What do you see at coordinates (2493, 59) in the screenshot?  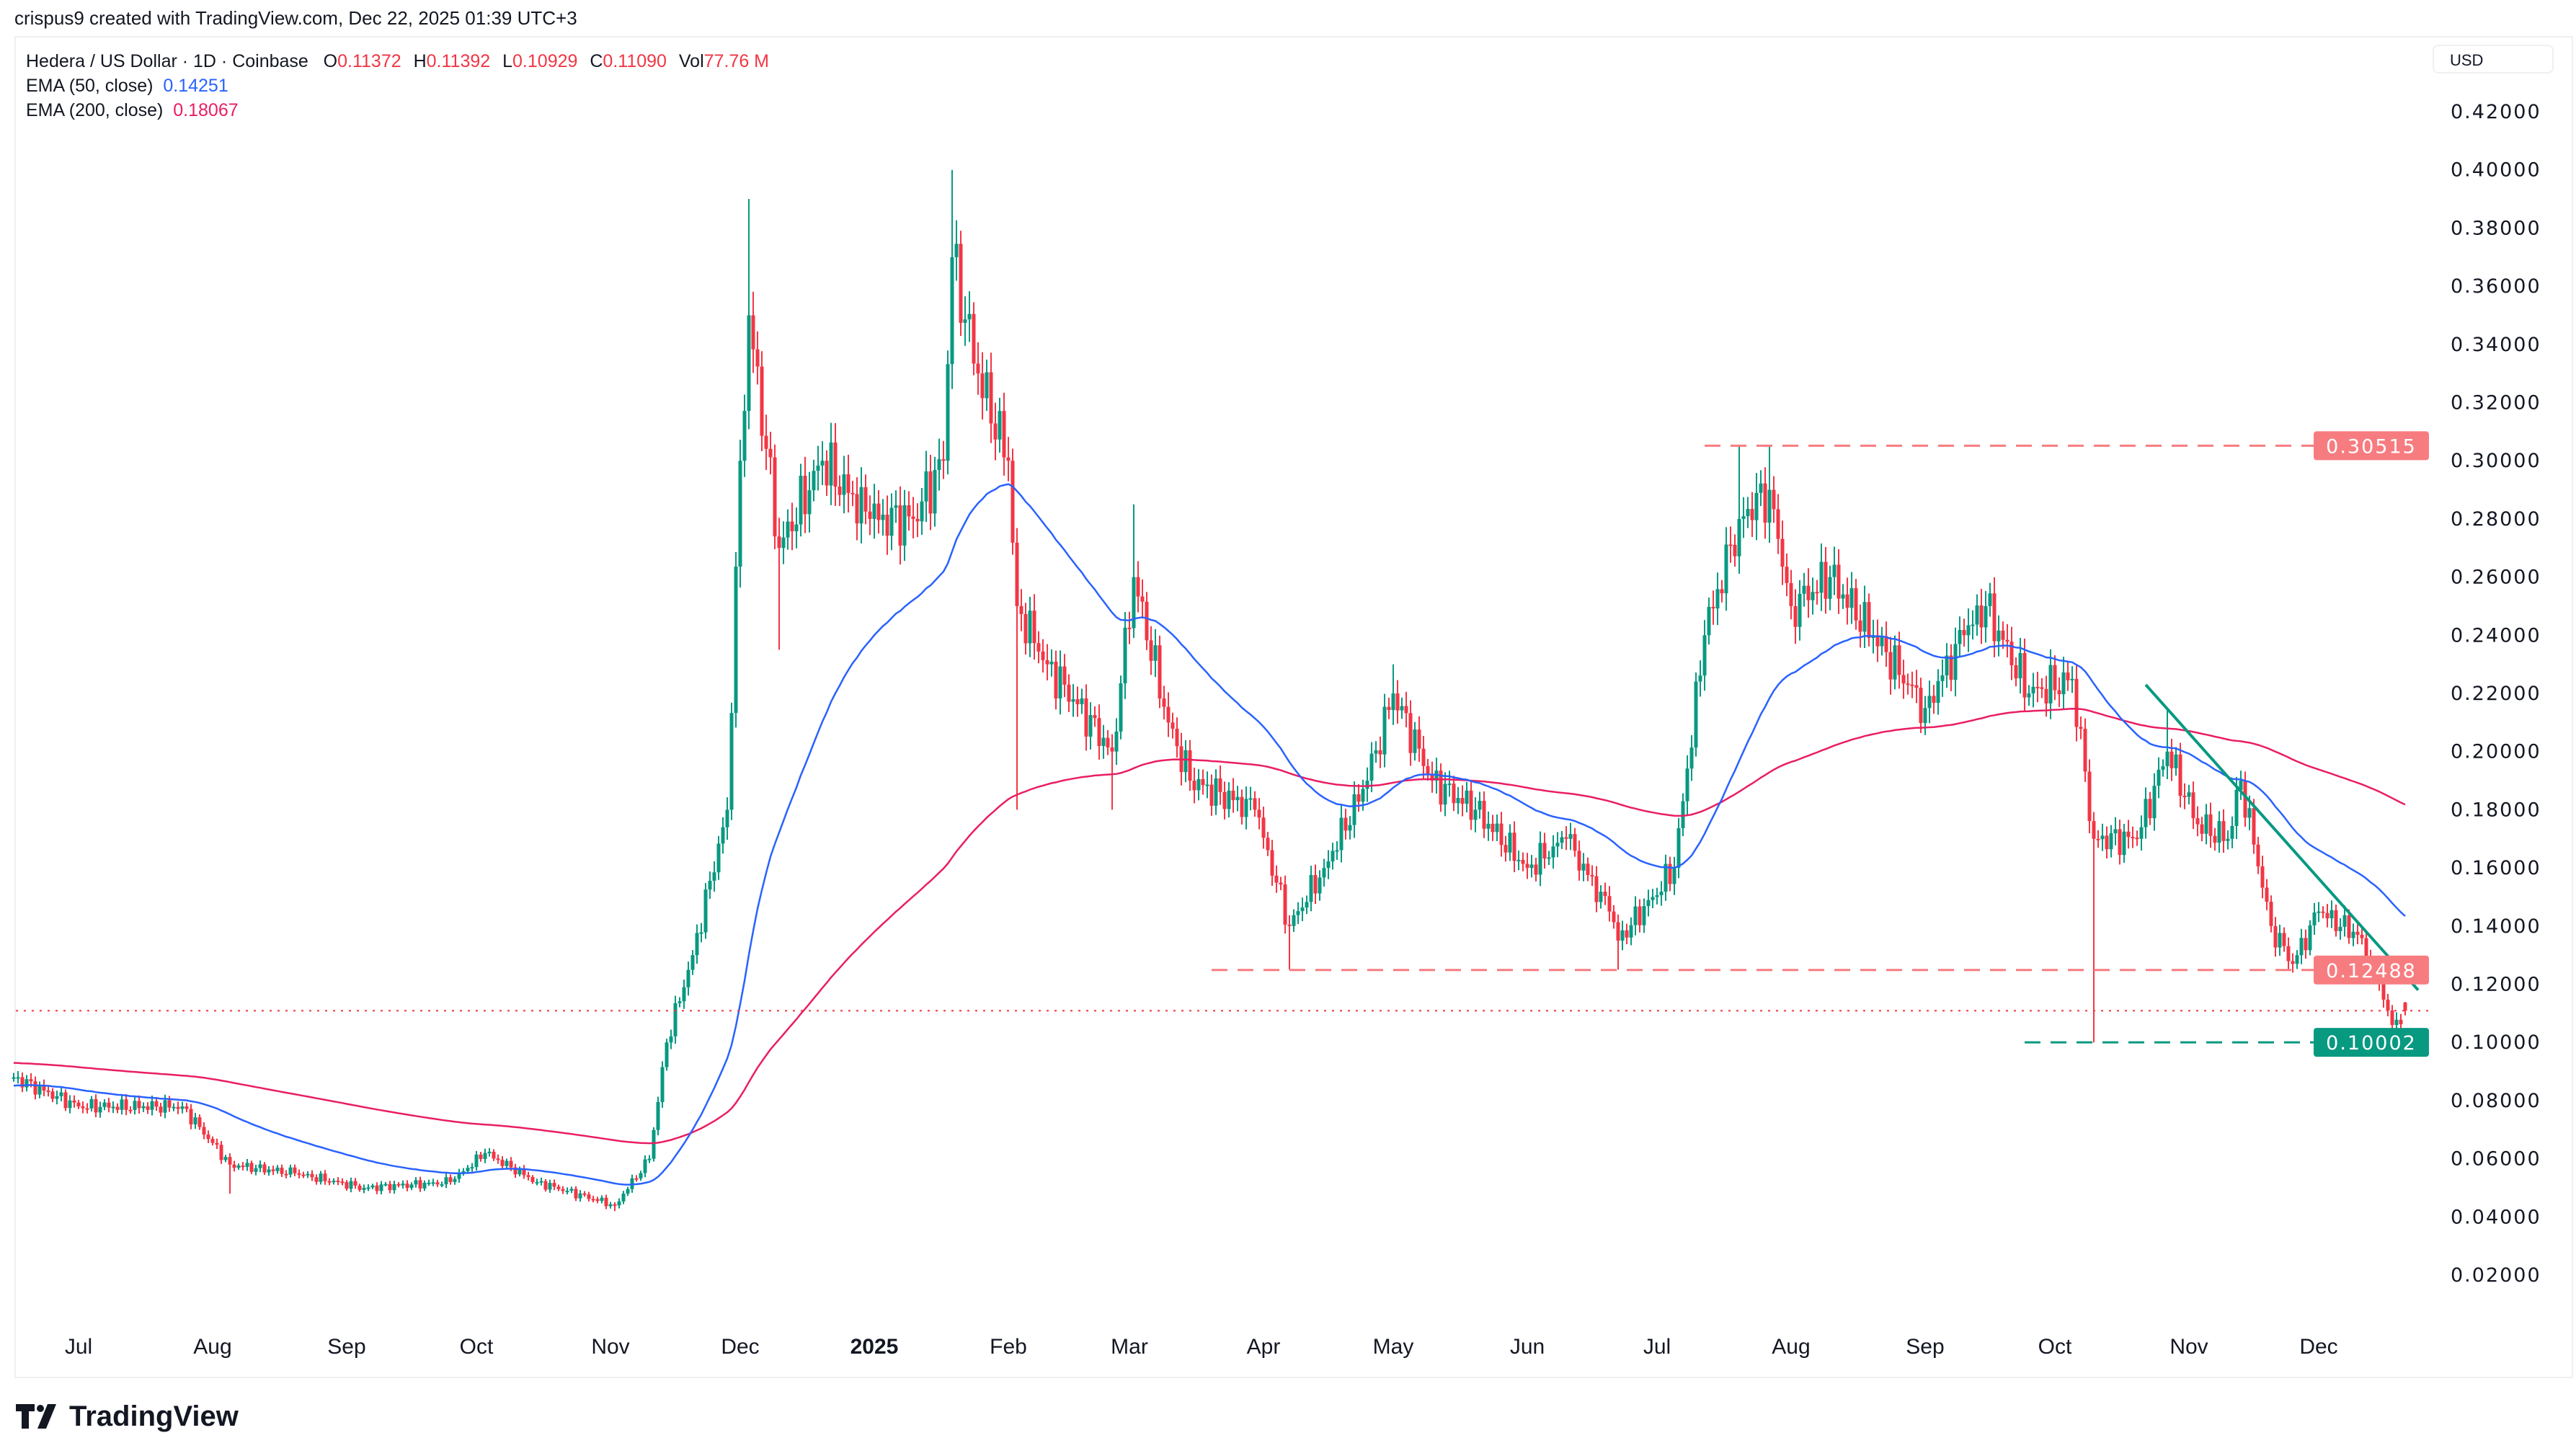 I see `currency-button: USD` at bounding box center [2493, 59].